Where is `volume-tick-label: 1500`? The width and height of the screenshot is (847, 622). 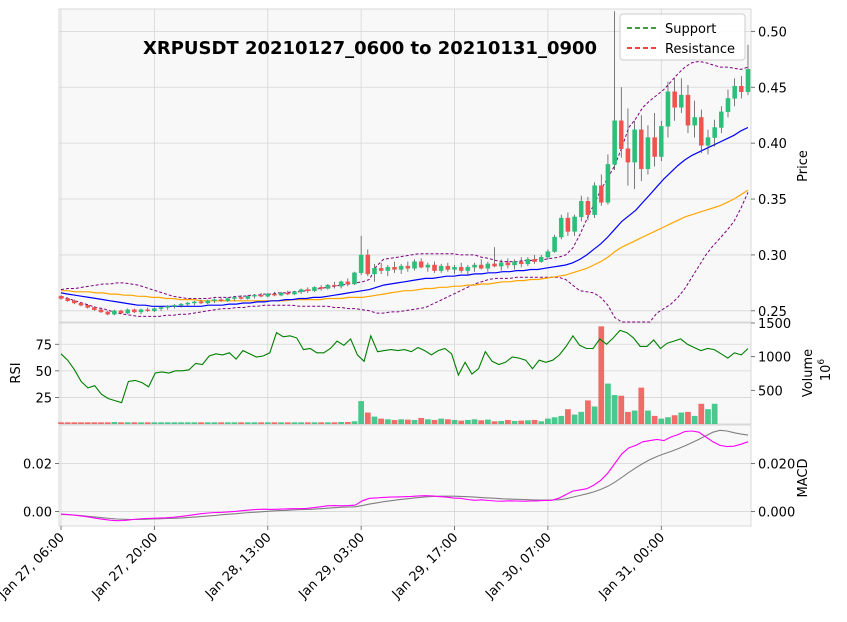
volume-tick-label: 1500 is located at coordinates (774, 324).